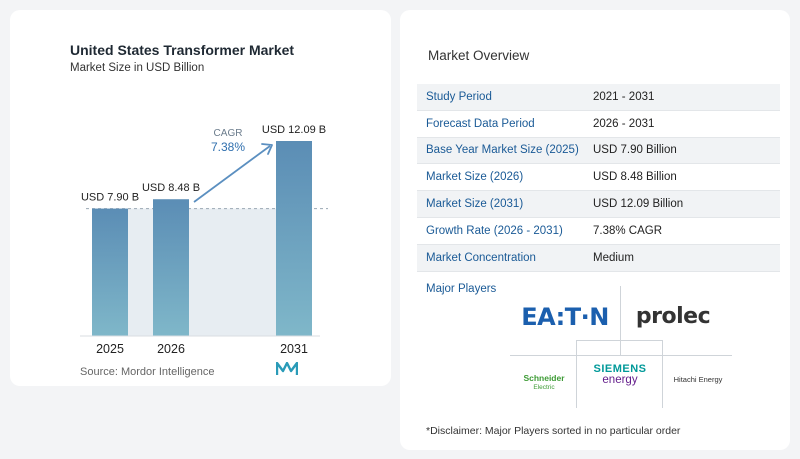  Describe the element at coordinates (638, 204) in the screenshot. I see `row-value: USD 12.09 Billion` at that location.